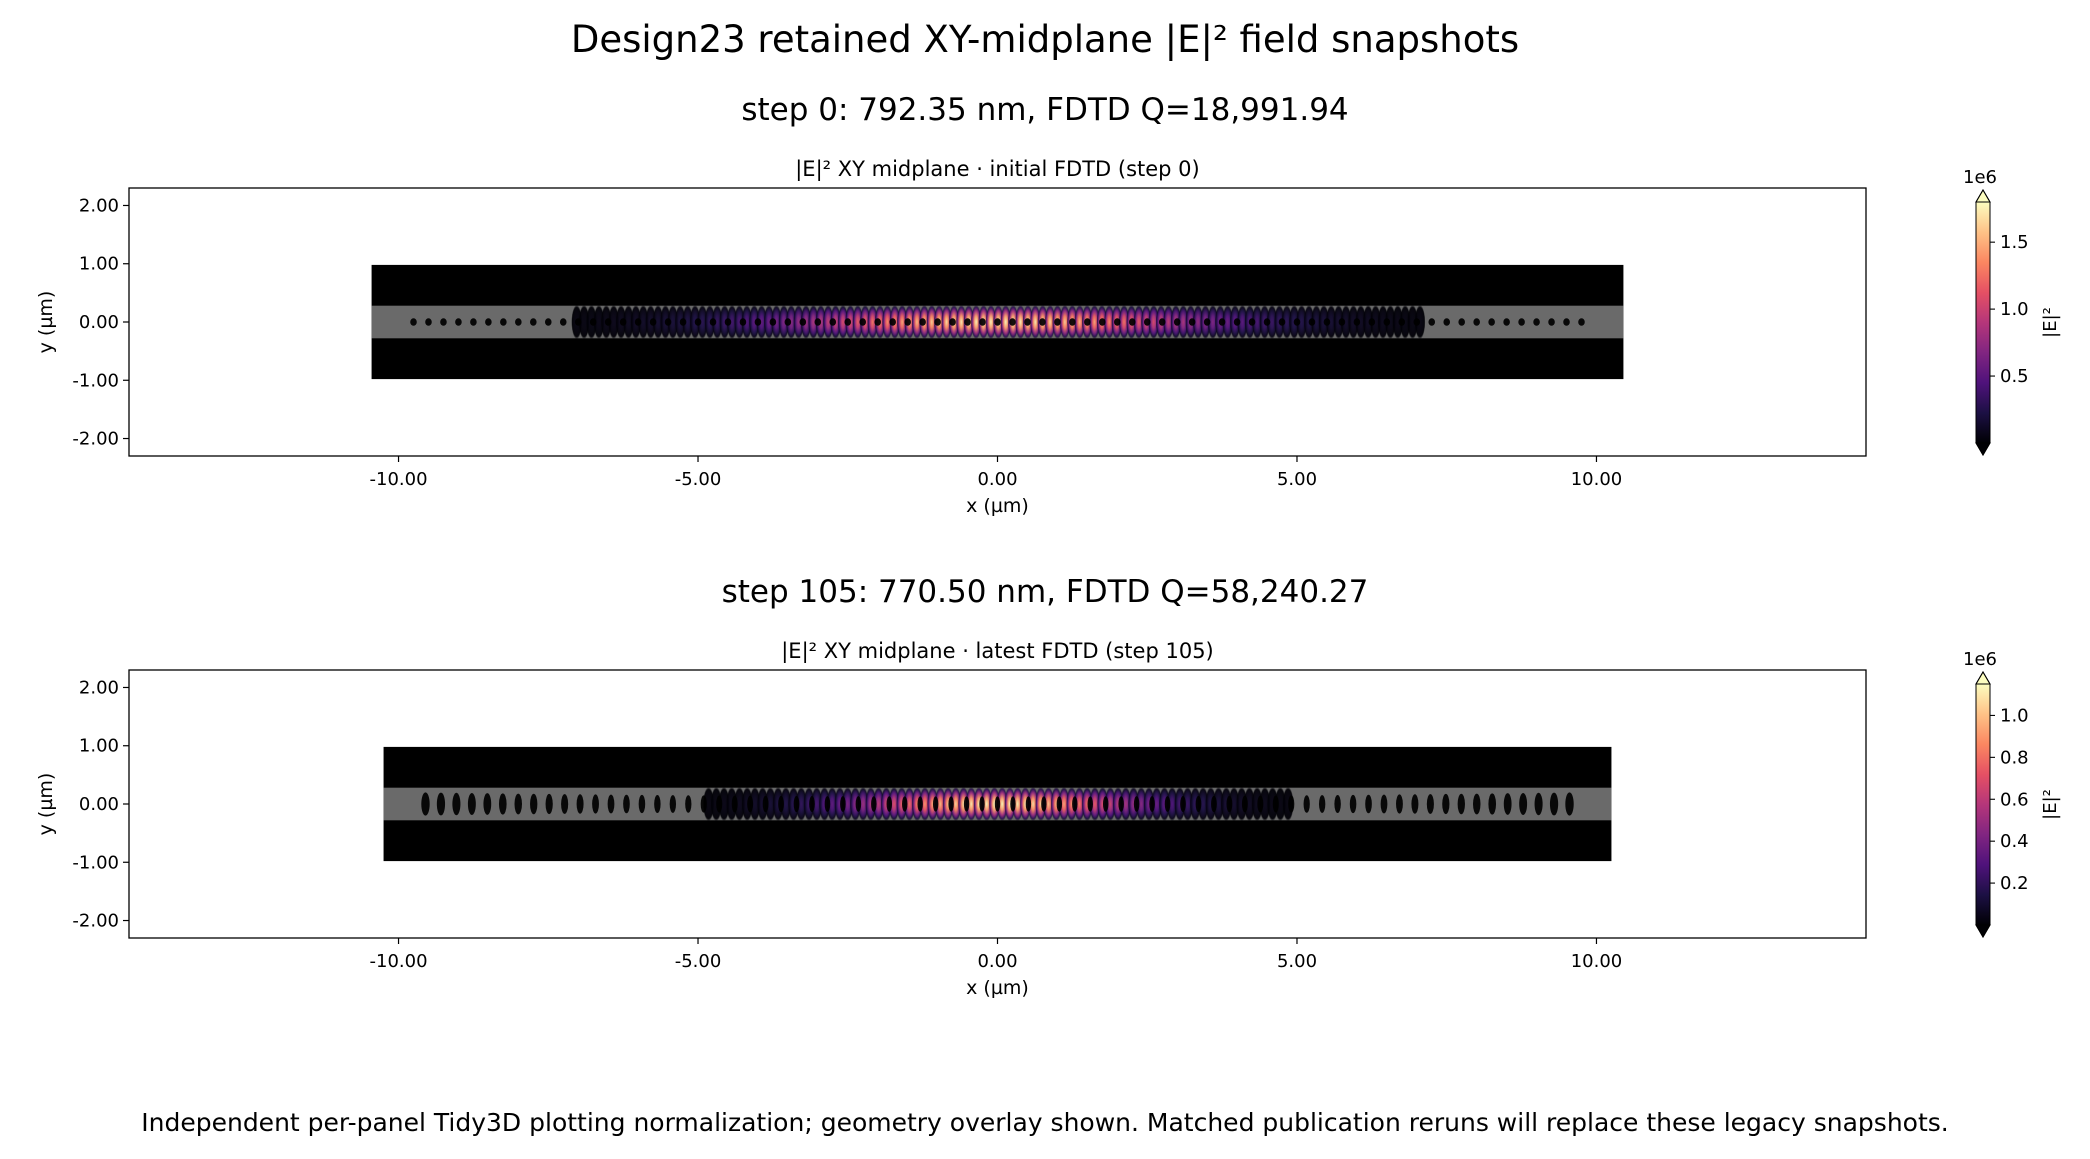 The image size is (2090, 1159). What do you see at coordinates (997, 169) in the screenshot?
I see `panel-title: |E|² XY midplane · initial FDTD (step 0)` at bounding box center [997, 169].